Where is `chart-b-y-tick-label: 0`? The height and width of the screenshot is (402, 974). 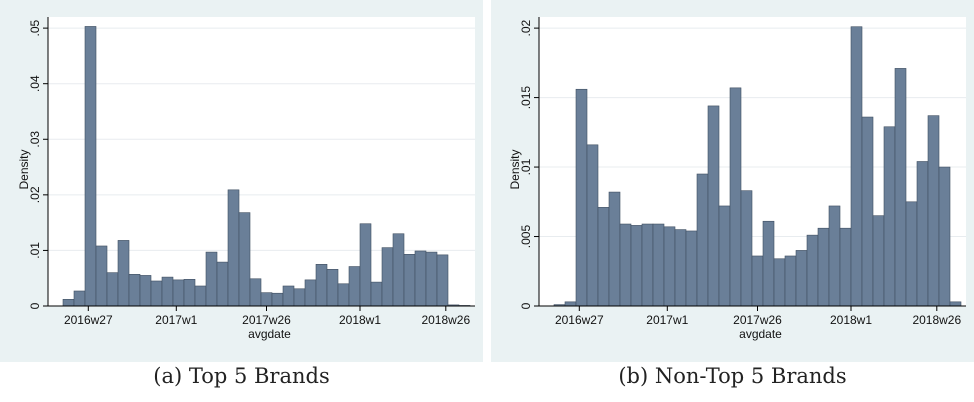 chart-b-y-tick-label: 0 is located at coordinates (526, 305).